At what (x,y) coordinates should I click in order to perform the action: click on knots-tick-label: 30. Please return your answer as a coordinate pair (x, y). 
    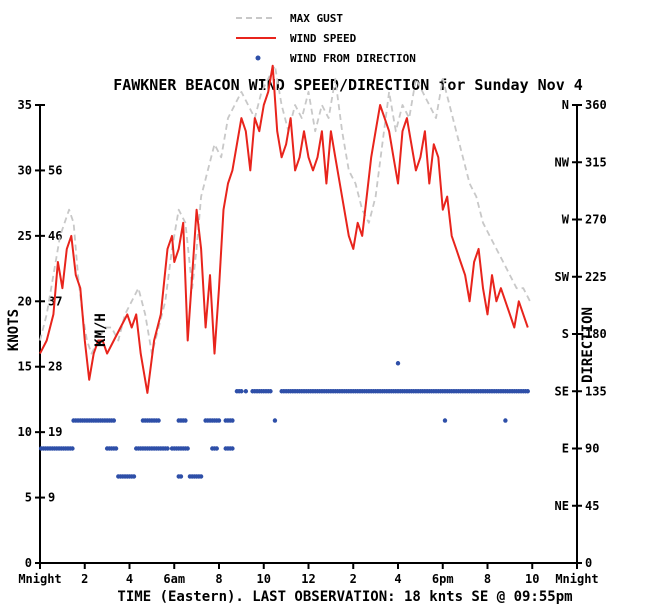
    Looking at the image, I should click on (25, 170).